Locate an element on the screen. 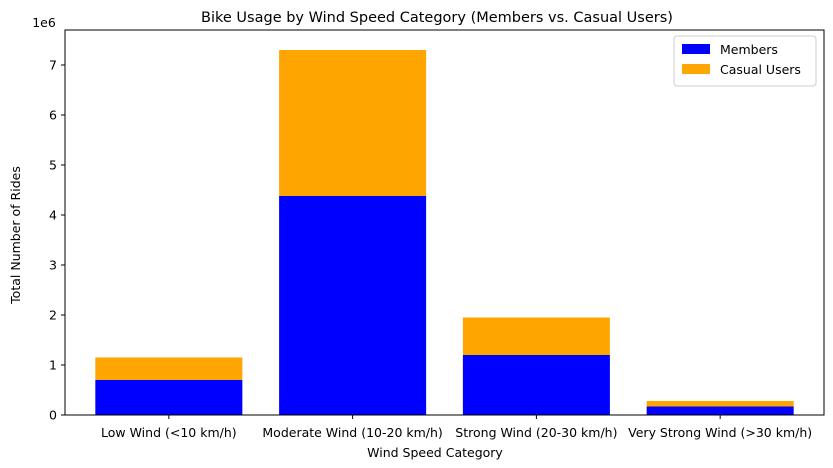 The image size is (833, 468). x-tick-label: Moderate Wind (10-20 km/h) is located at coordinates (352, 432).